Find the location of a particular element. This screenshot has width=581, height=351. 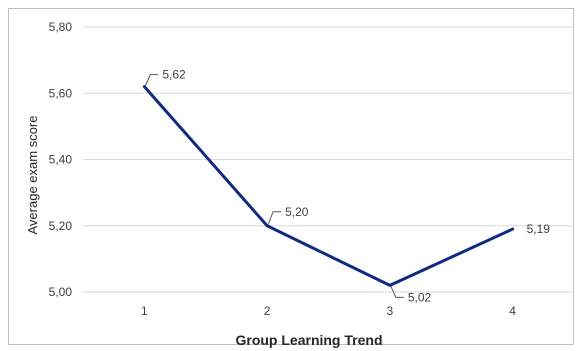

x-axis-title: Group Learning Trend is located at coordinates (308, 340).